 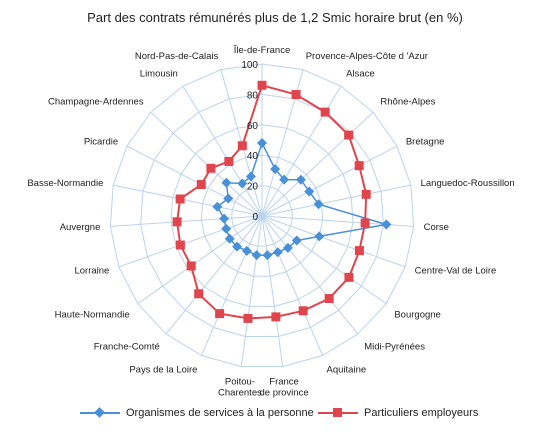 What do you see at coordinates (417, 314) in the screenshot?
I see `category-label-8: Bourgogne` at bounding box center [417, 314].